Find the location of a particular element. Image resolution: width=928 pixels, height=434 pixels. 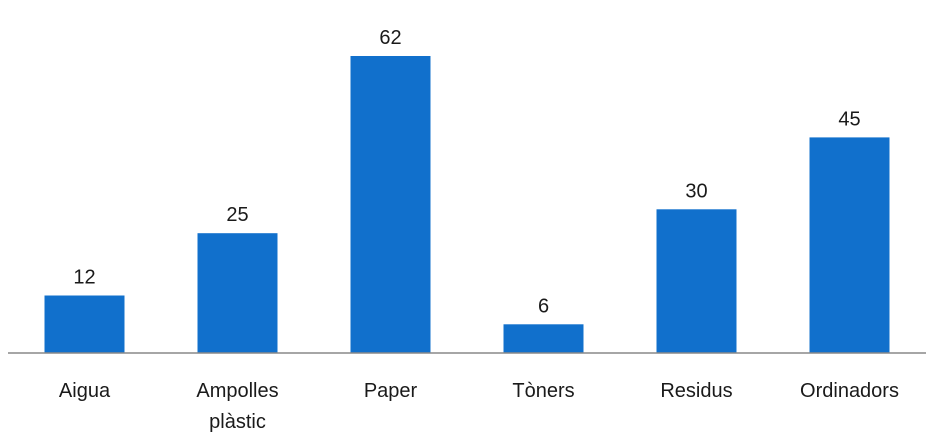

category-label-5: Ordinadors is located at coordinates (849, 391).